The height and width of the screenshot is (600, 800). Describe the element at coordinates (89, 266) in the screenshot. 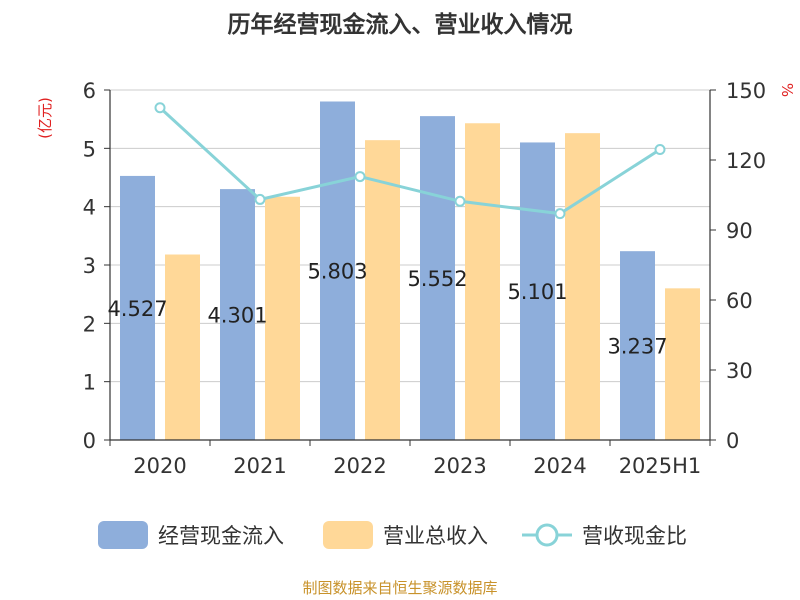

I see `left-tick-label: 3` at that location.